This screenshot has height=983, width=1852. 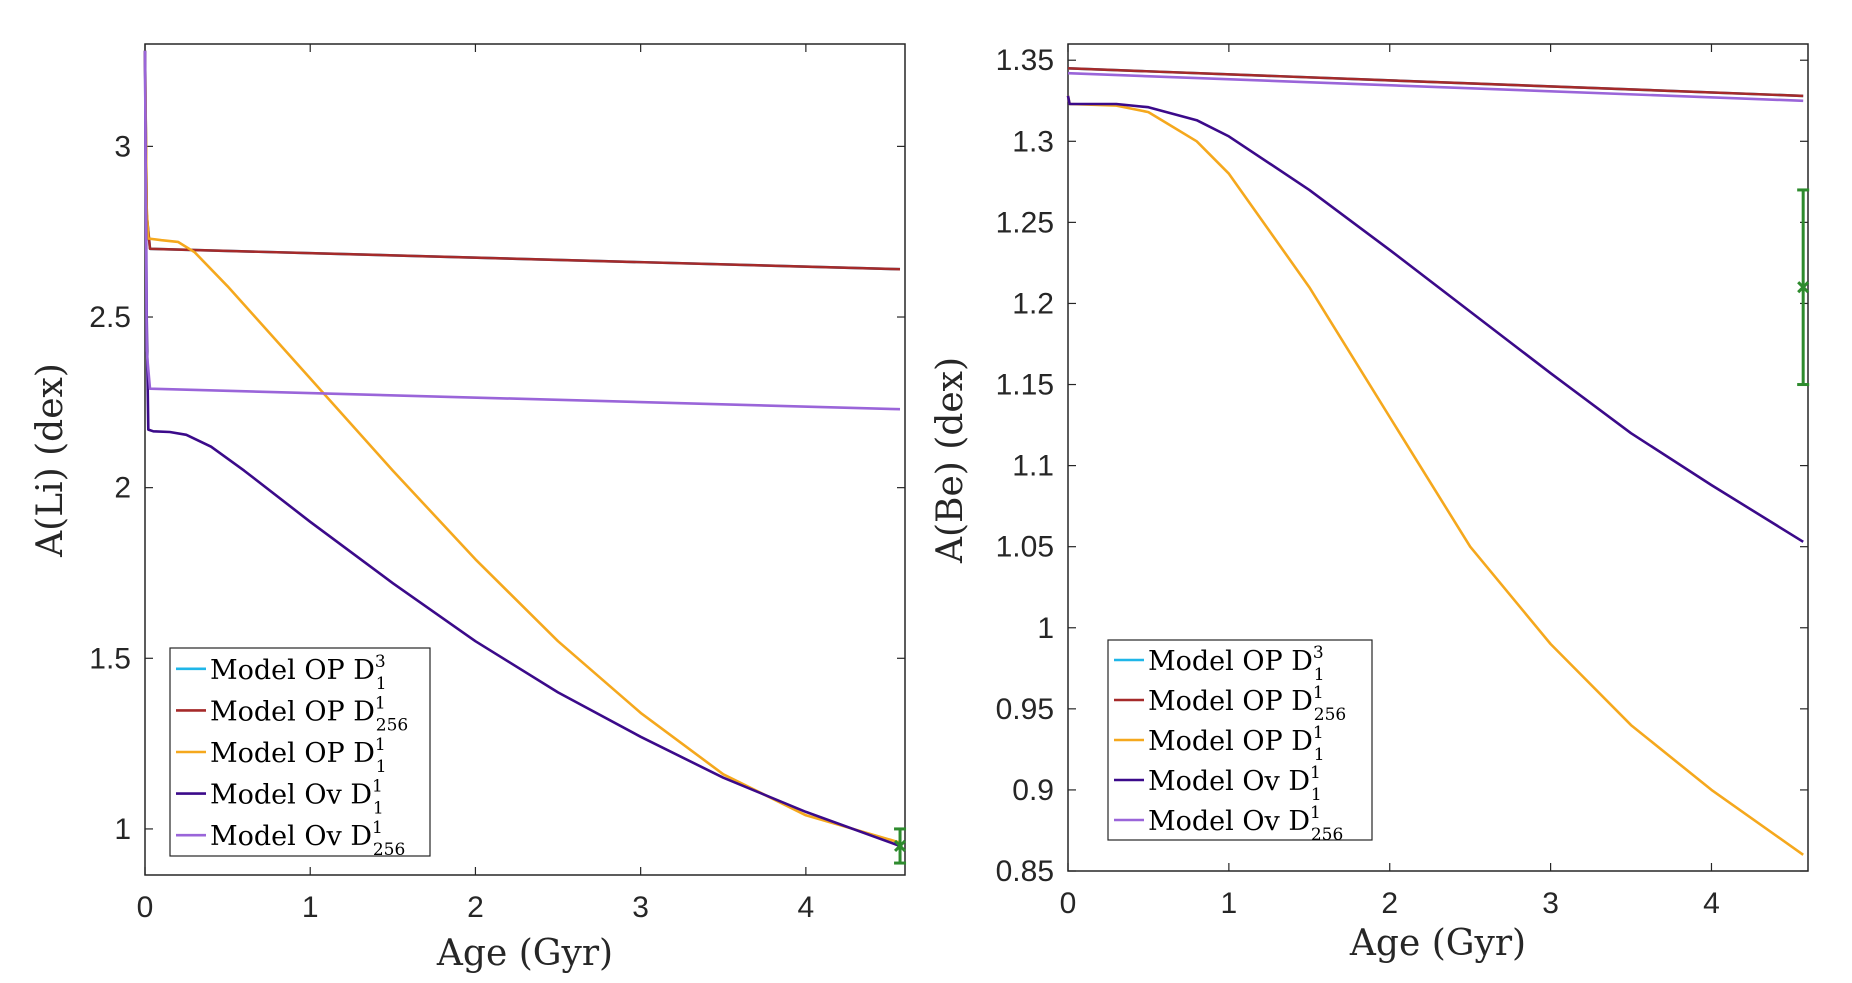 What do you see at coordinates (1437, 943) in the screenshot?
I see `be-x-axis-label: Age (Gyr)` at bounding box center [1437, 943].